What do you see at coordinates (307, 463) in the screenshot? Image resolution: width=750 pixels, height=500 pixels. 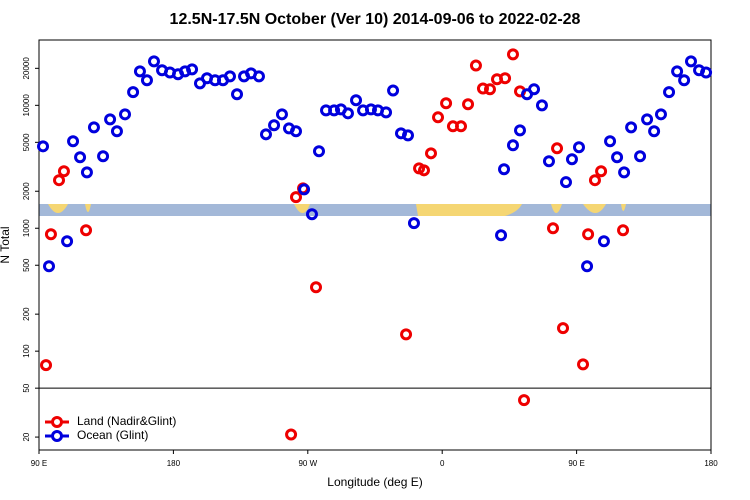 I see `x-tick-label: 90 W` at bounding box center [307, 463].